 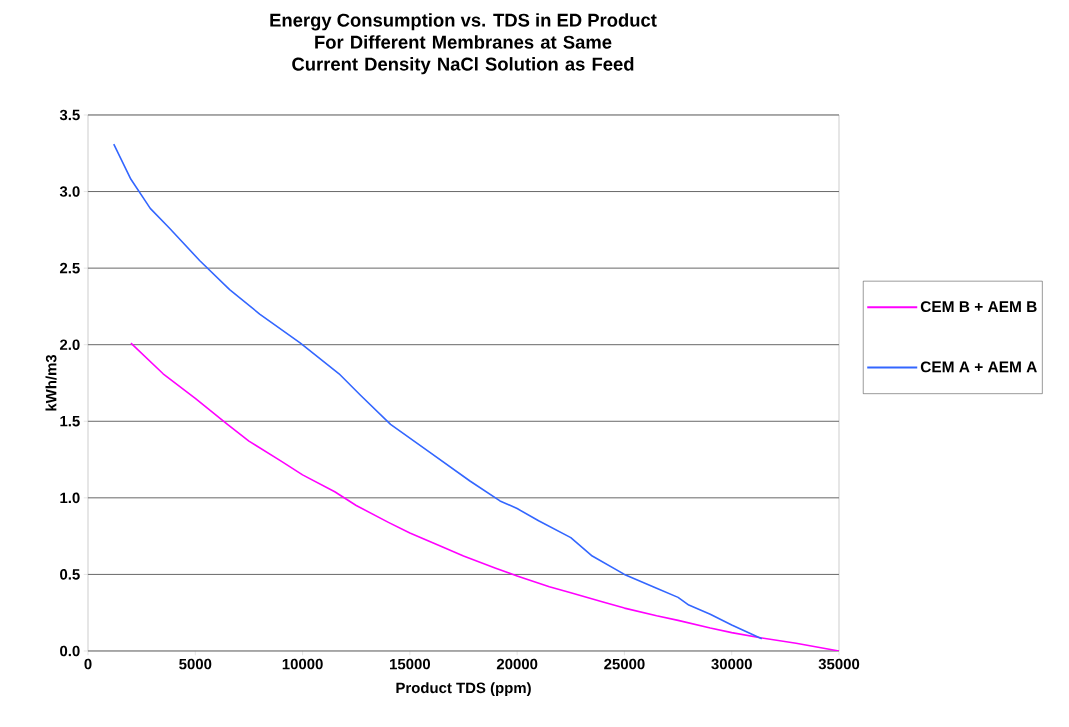 I want to click on y-tick-label: 1.0, so click(x=70, y=498).